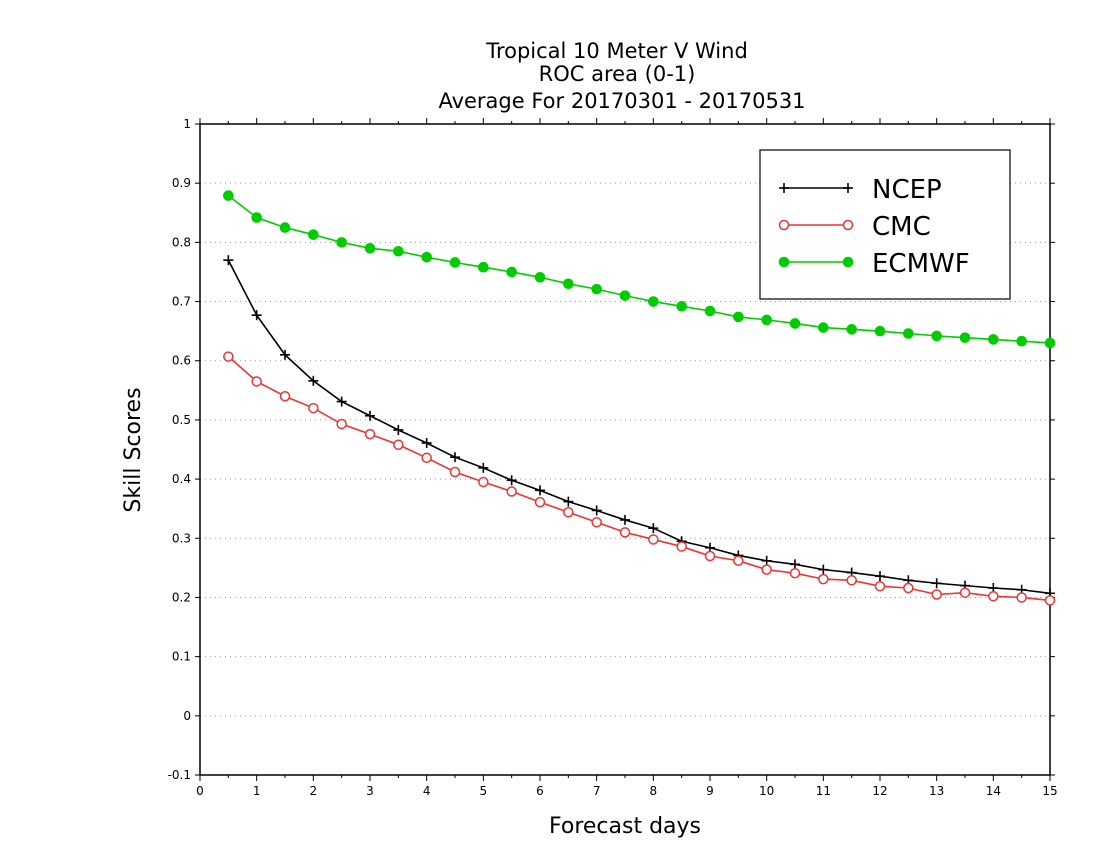 The image size is (1100, 850). Describe the element at coordinates (181, 242) in the screenshot. I see `y-tick-label: 0.8` at that location.